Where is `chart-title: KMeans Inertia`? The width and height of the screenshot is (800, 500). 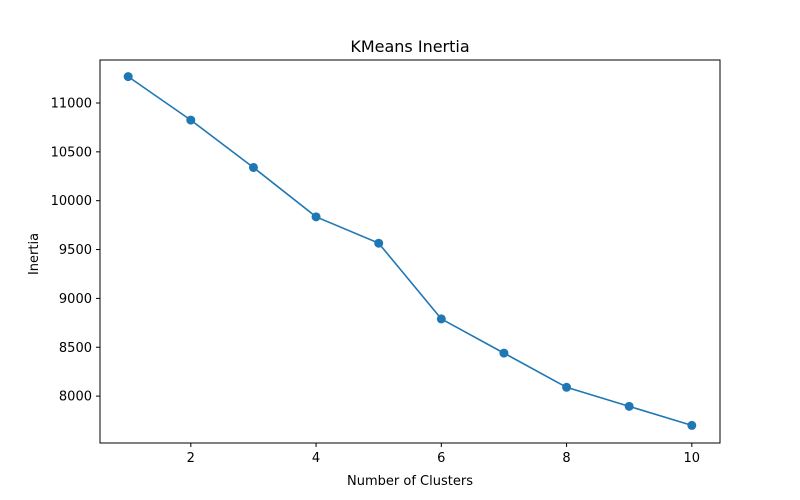
chart-title: KMeans Inertia is located at coordinates (409, 46).